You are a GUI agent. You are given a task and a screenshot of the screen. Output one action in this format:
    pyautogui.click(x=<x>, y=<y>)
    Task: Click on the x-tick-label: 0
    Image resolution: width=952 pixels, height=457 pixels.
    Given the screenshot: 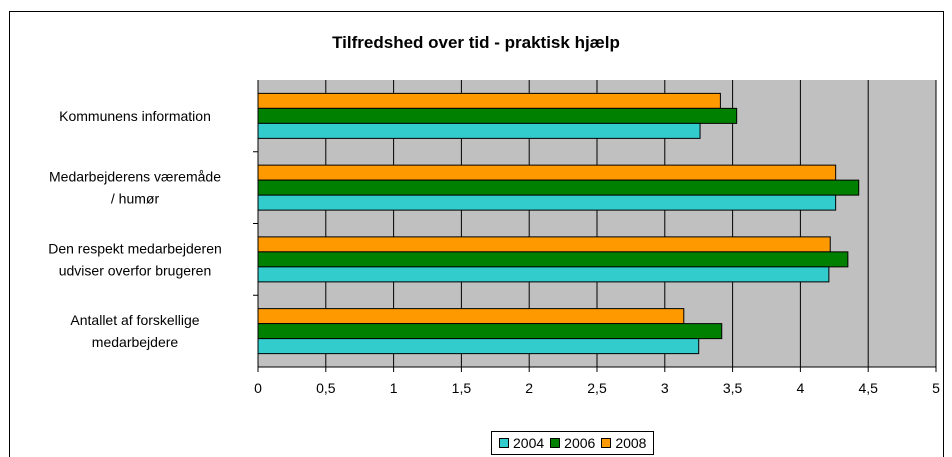 What is the action you would take?
    pyautogui.click(x=258, y=388)
    